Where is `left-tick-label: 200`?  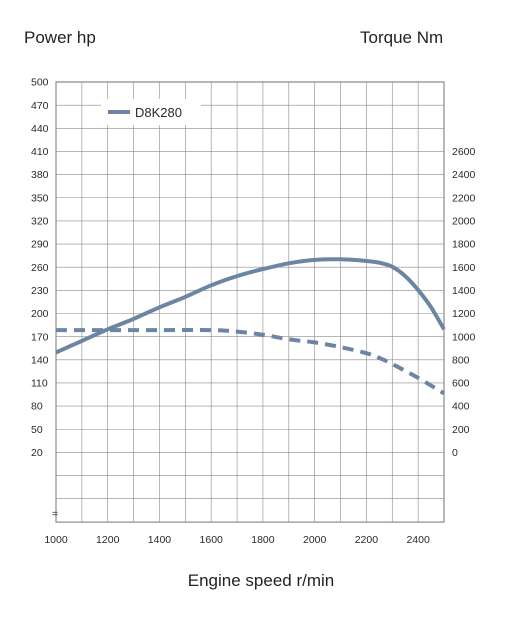
left-tick-label: 200 is located at coordinates (40, 314).